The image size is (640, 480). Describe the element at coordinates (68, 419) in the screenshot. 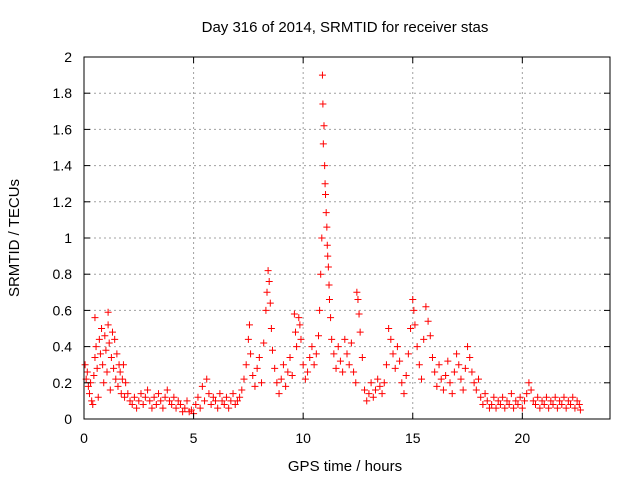

I see `y-tick-label: 0` at that location.